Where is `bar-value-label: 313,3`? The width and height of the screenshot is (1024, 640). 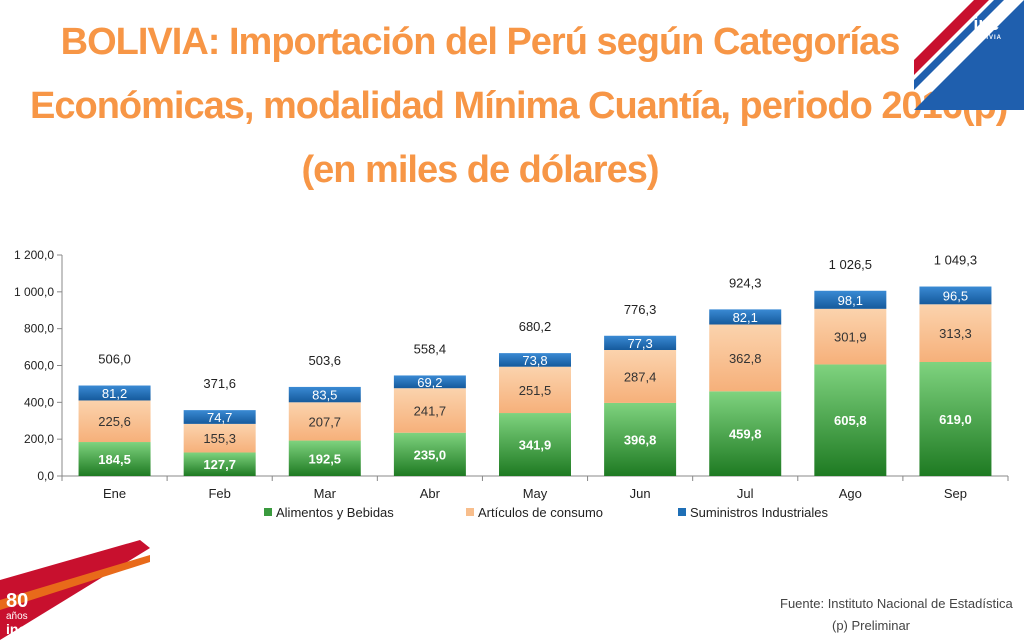 bar-value-label: 313,3 is located at coordinates (955, 333).